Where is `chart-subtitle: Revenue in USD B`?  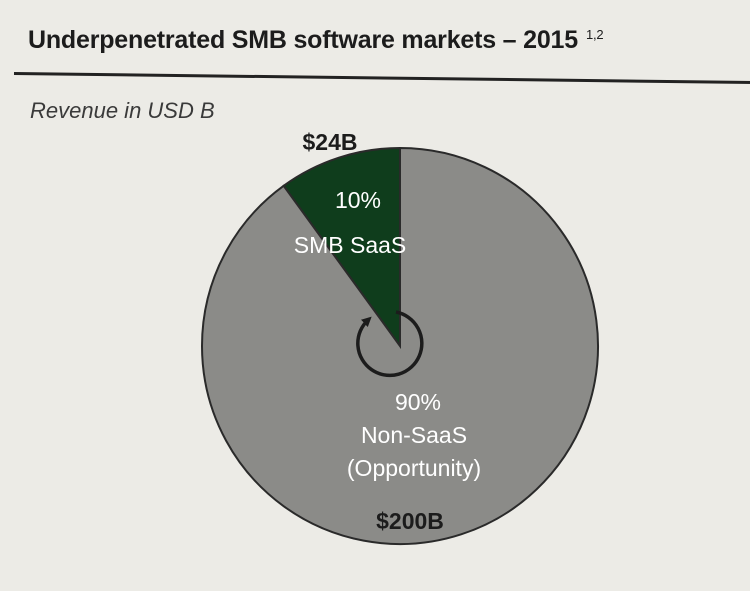 chart-subtitle: Revenue in USD B is located at coordinates (122, 110).